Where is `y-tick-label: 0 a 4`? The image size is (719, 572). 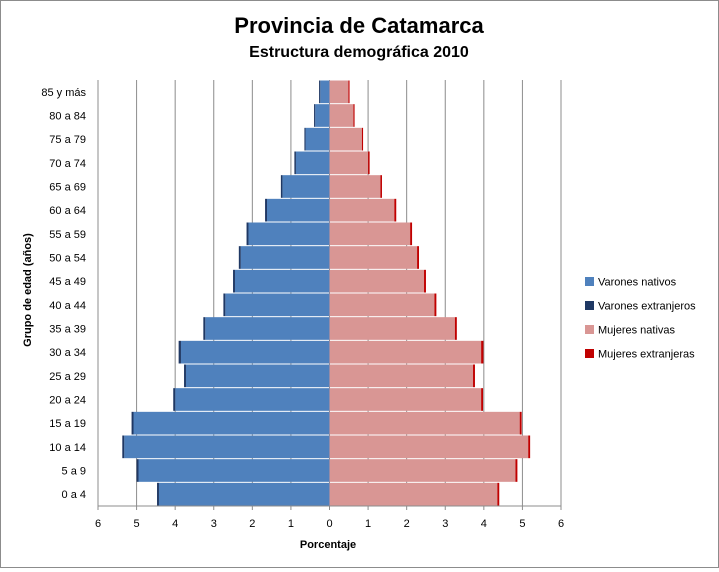
y-tick-label: 0 a 4 is located at coordinates (74, 495).